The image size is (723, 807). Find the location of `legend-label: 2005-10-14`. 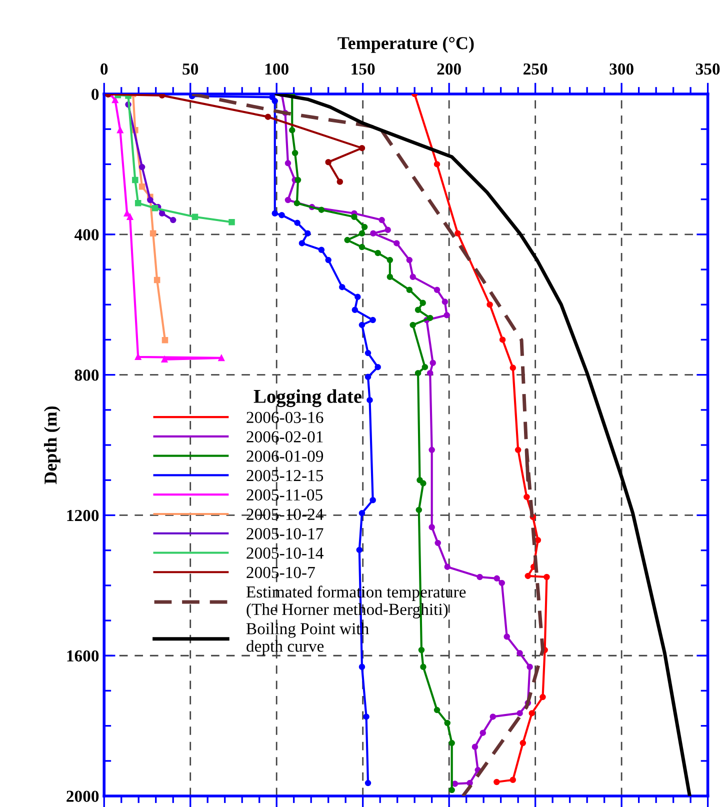

legend-label: 2005-10-14 is located at coordinates (285, 553).